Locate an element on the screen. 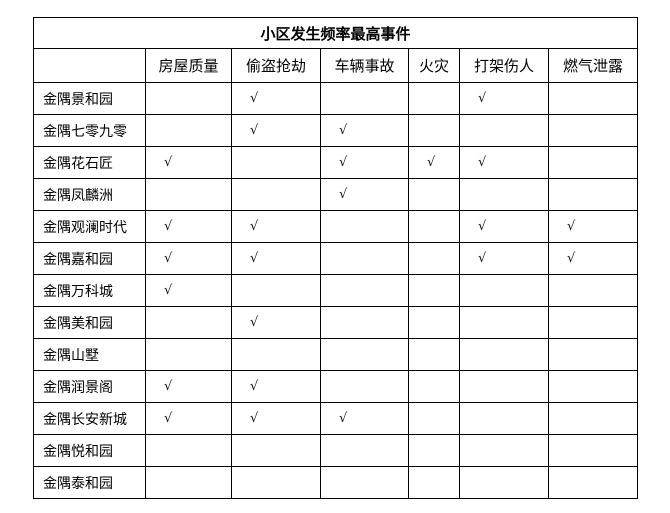 Image resolution: width=670 pixels, height=513 pixels. table-row: 金隅凤麟洲 √ is located at coordinates (336, 194).